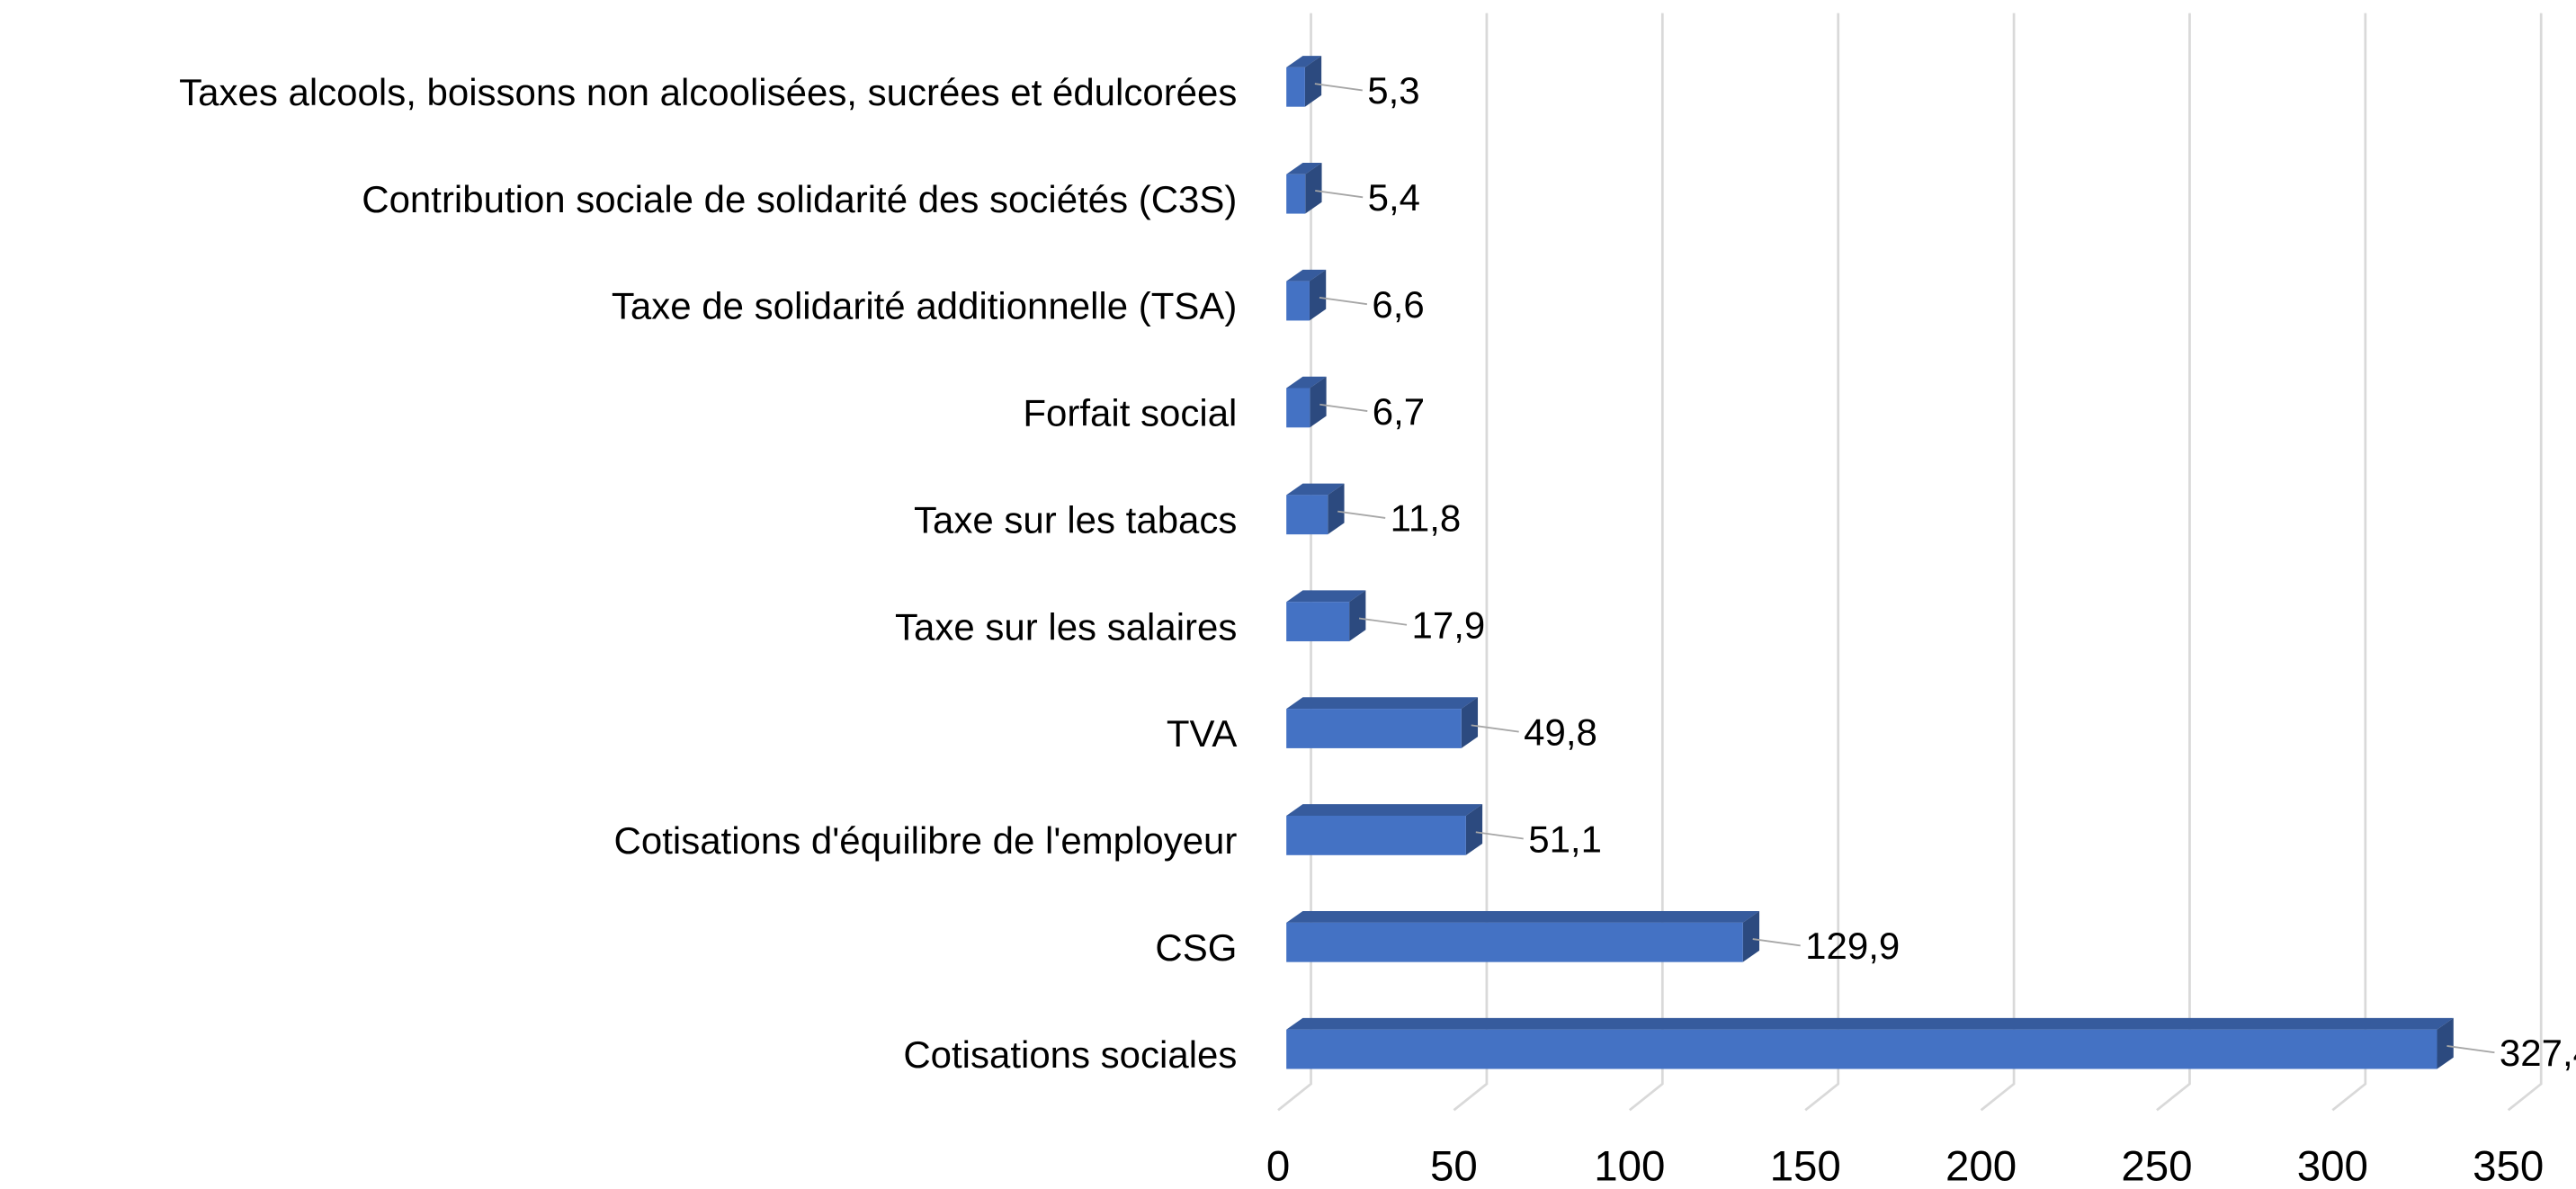 Image resolution: width=2576 pixels, height=1189 pixels. What do you see at coordinates (1426, 518) in the screenshot?
I see `data-label: 11,8` at bounding box center [1426, 518].